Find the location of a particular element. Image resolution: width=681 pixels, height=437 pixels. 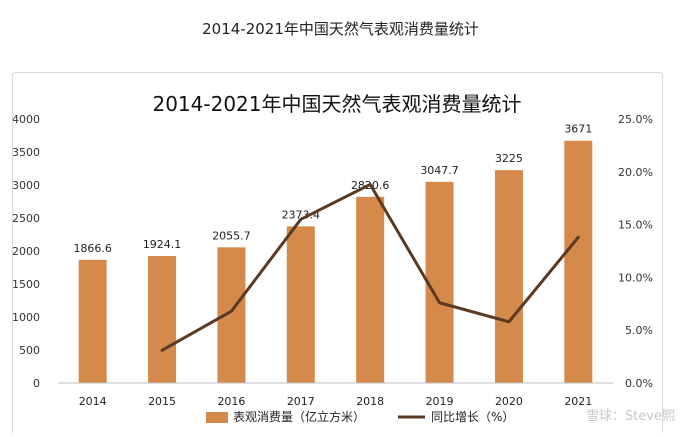

legend-label-bar: 表观消费量（亿立方米） is located at coordinates (299, 416).